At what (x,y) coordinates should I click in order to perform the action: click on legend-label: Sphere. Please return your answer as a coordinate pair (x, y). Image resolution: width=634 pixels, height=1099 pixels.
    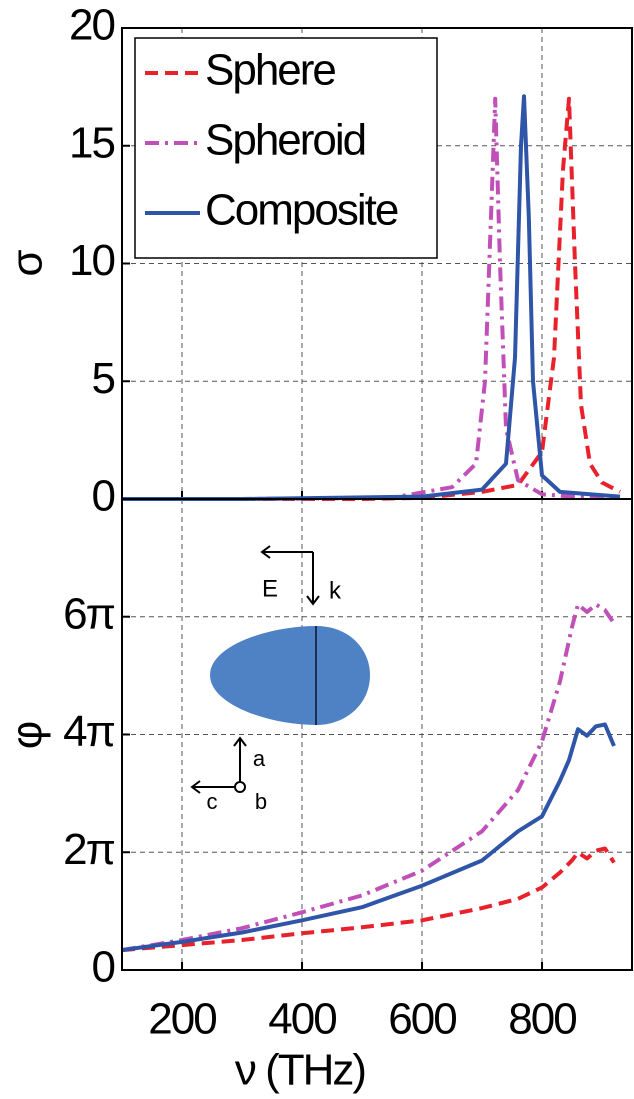
    Looking at the image, I should click on (270, 70).